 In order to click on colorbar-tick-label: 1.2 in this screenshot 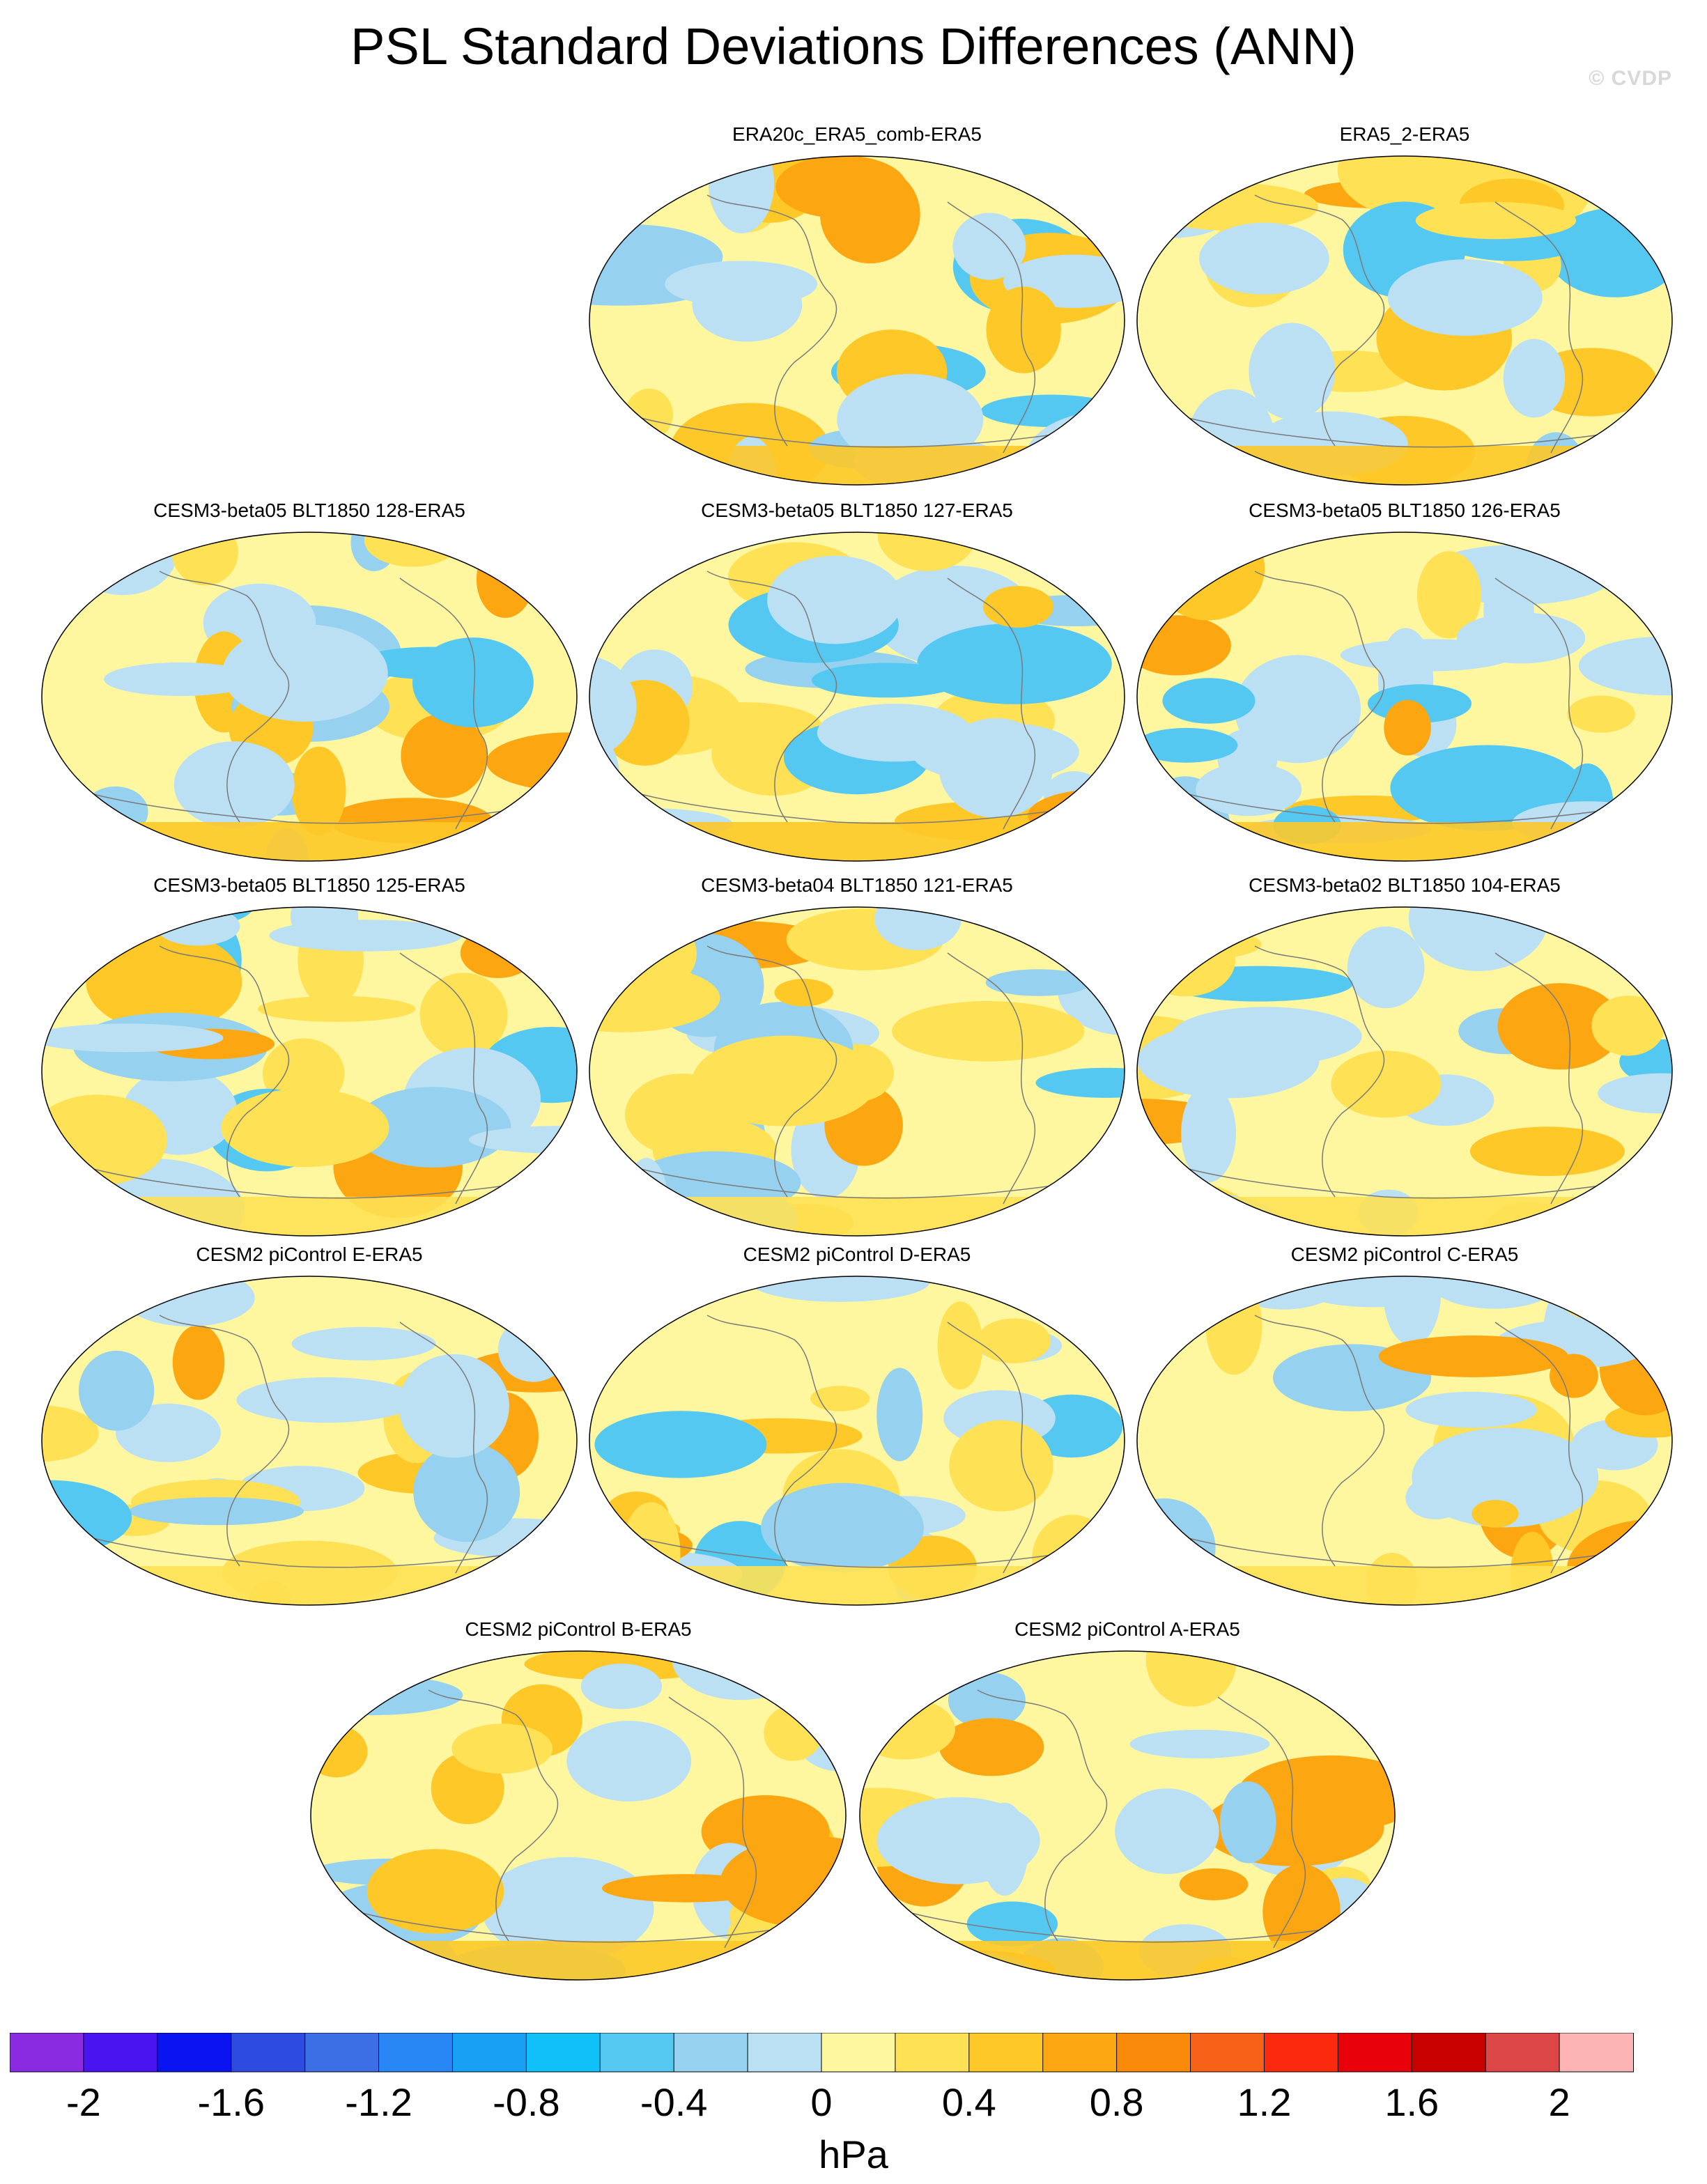, I will do `click(1265, 2102)`.